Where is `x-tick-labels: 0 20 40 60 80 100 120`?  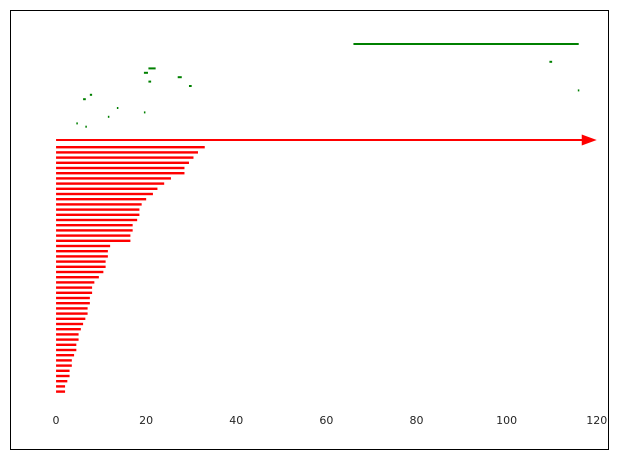
x-tick-labels: 0 20 40 60 80 100 120 is located at coordinates (330, 420).